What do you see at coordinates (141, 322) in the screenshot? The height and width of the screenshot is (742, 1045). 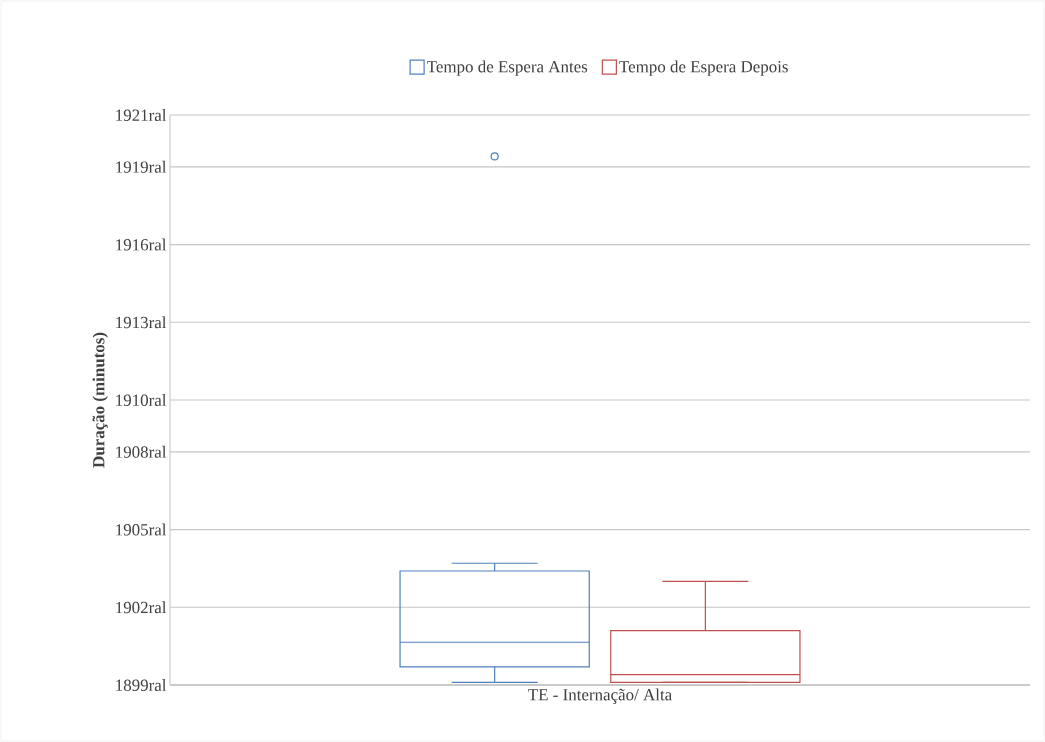 I see `y-tick-label: 1913ral` at bounding box center [141, 322].